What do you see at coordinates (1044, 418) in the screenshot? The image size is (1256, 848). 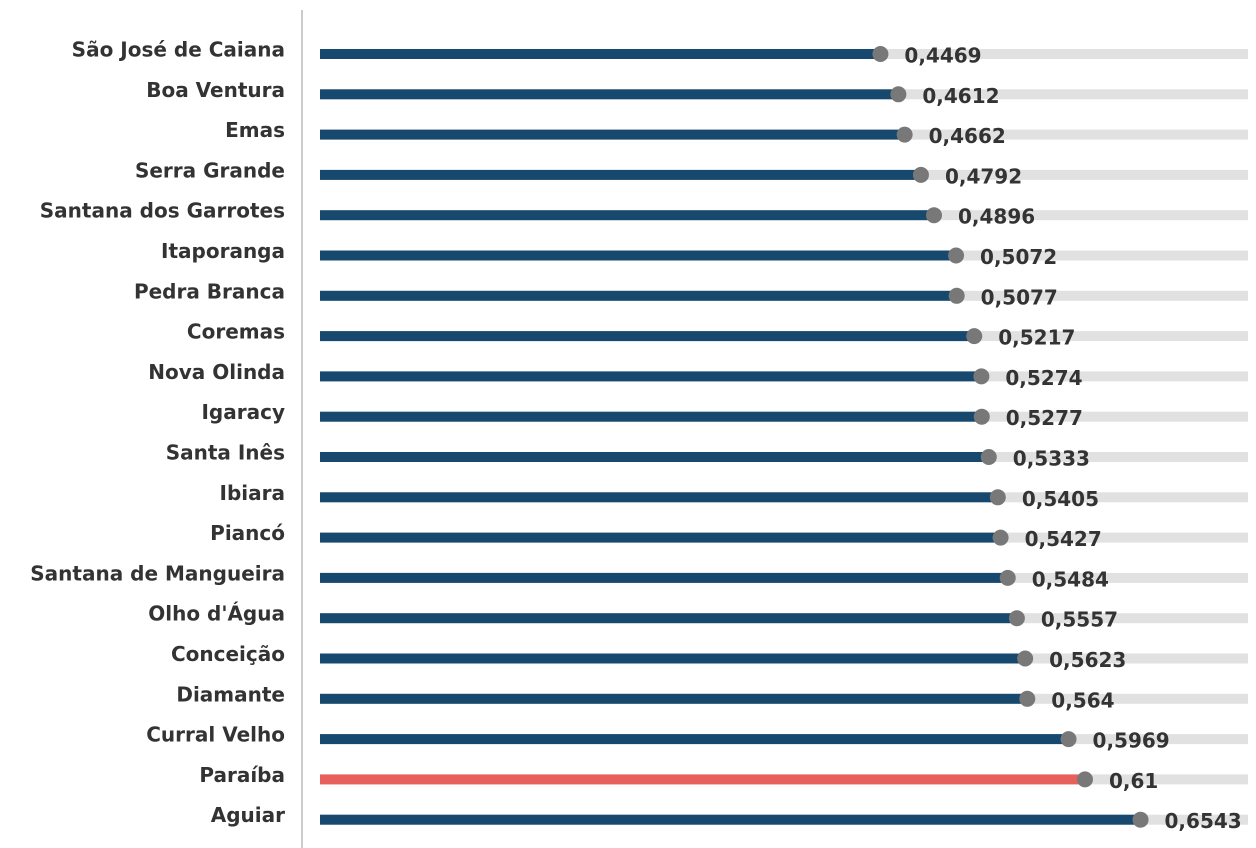 I see `value-label: 0,5277` at bounding box center [1044, 418].